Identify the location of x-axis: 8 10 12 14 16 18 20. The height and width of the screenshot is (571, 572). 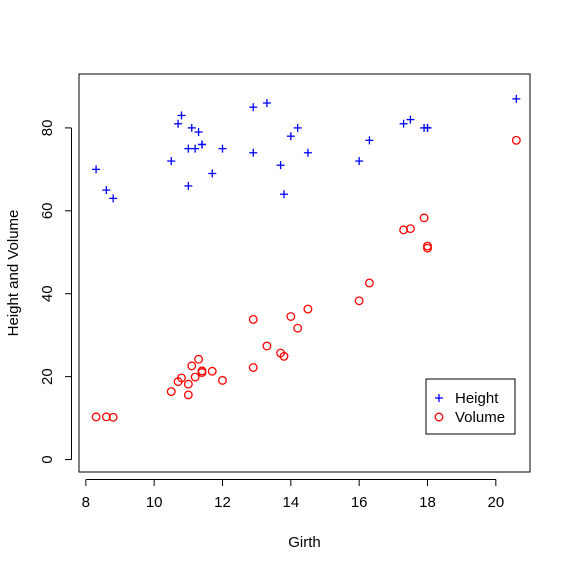
(293, 495).